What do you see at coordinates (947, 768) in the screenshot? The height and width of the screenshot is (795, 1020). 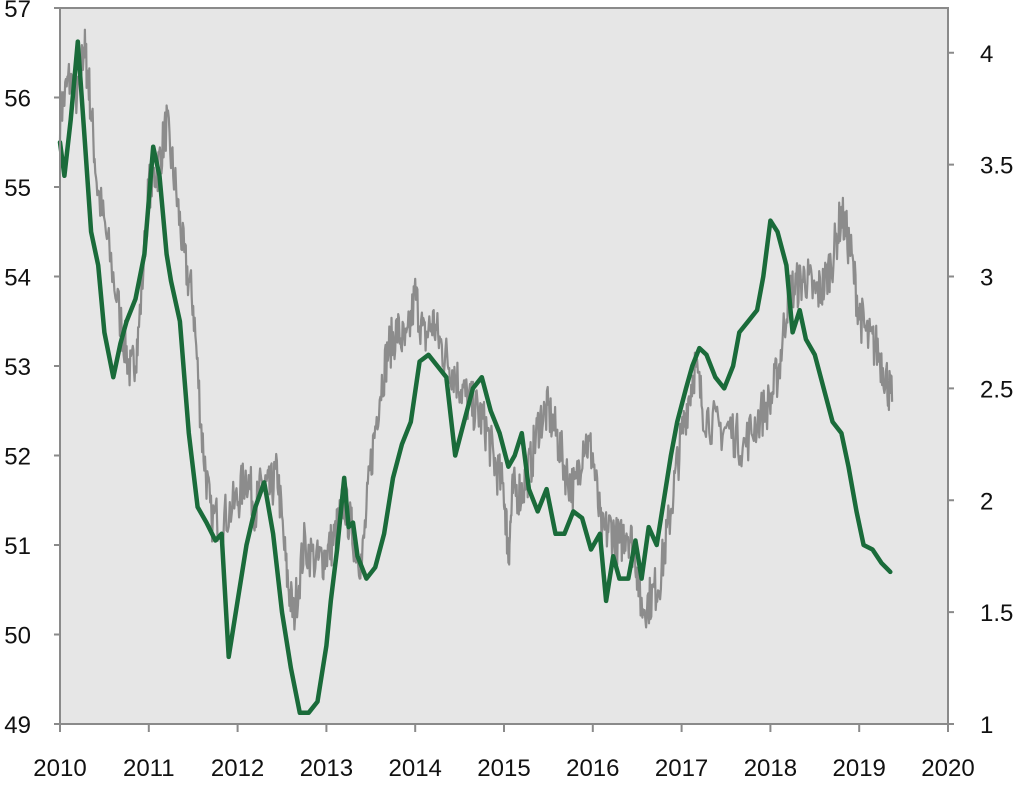 I see `x-tick-label: 2020` at bounding box center [947, 768].